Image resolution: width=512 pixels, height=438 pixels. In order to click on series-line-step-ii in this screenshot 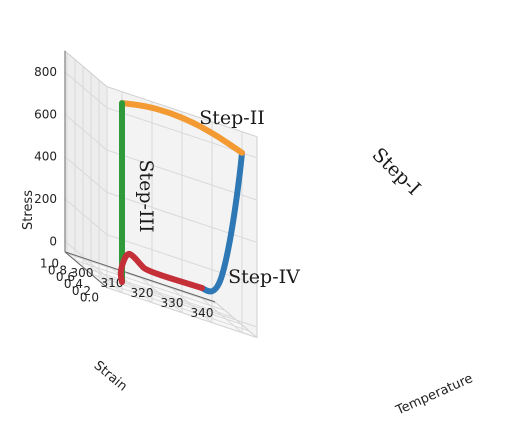, I will do `click(182, 128)`.